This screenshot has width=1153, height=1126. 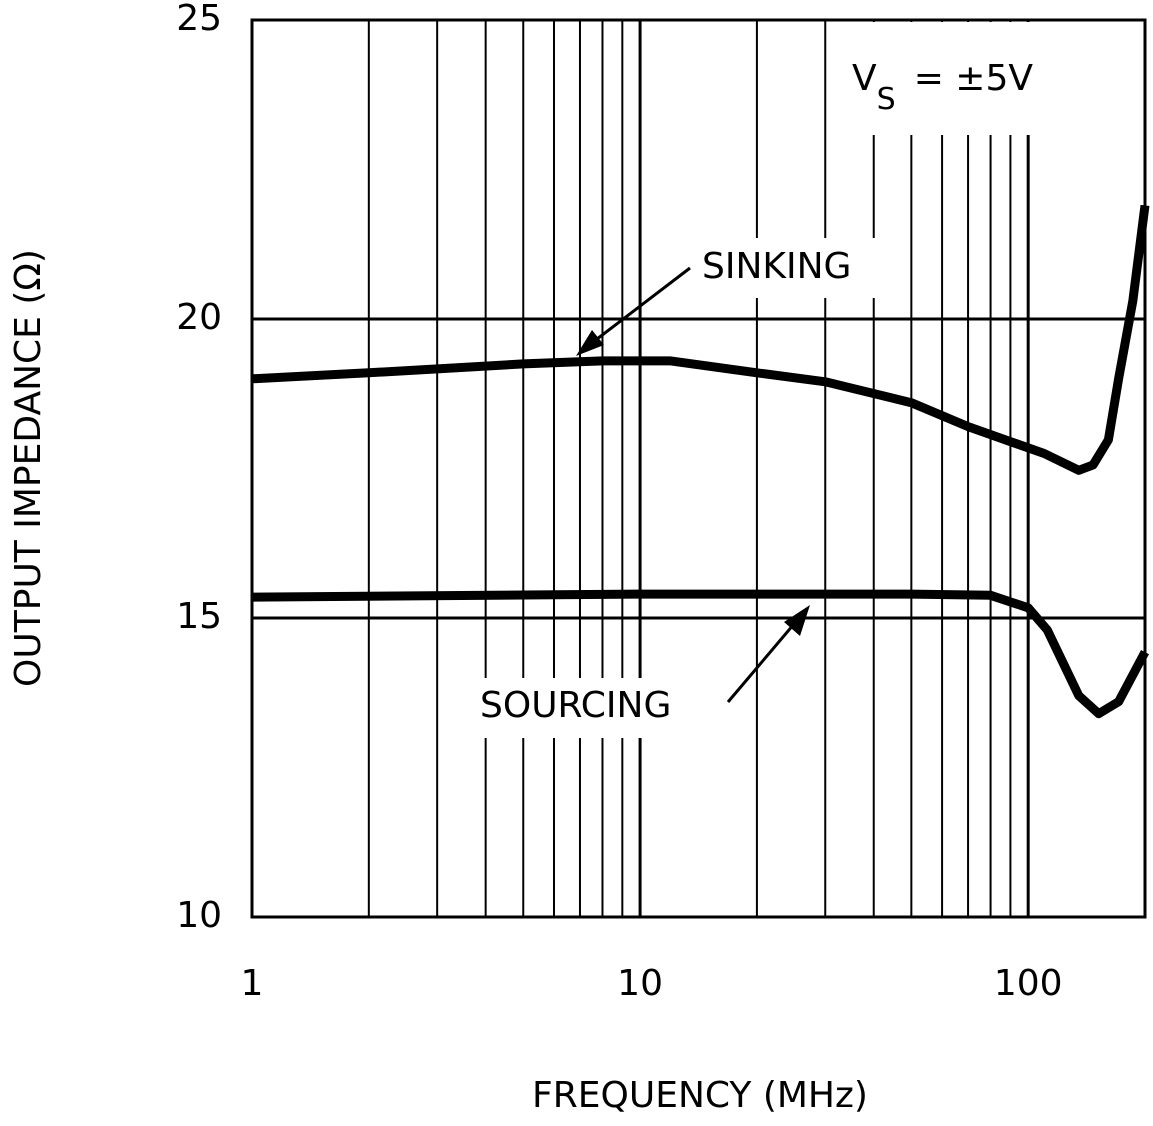 What do you see at coordinates (252, 983) in the screenshot?
I see `x-tick-label: 1` at bounding box center [252, 983].